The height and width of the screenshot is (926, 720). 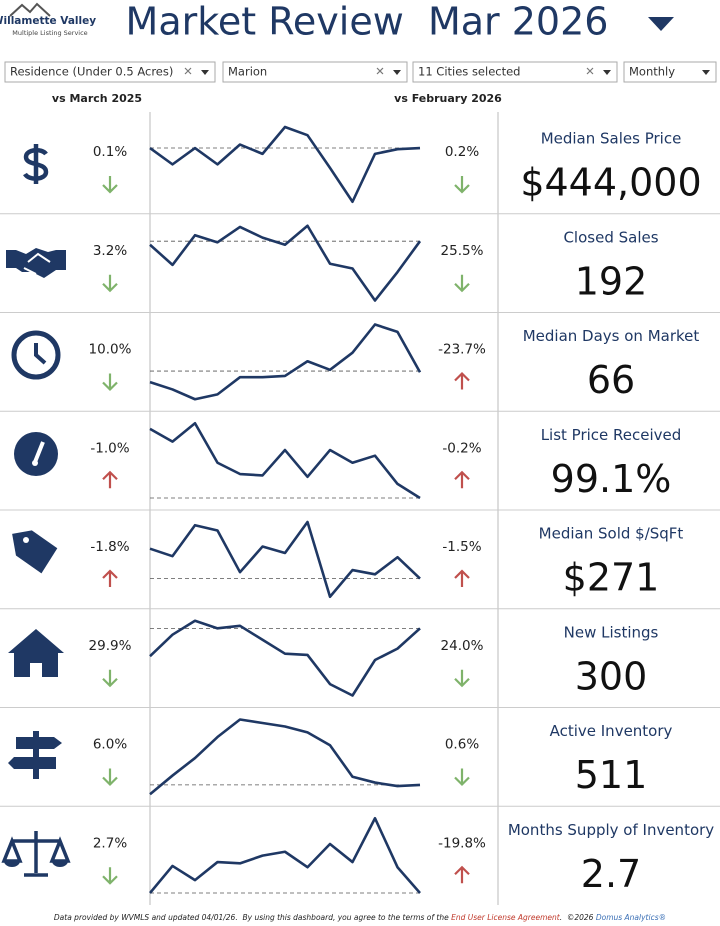 I want to click on metric-value: $444,000, so click(x=610, y=183).